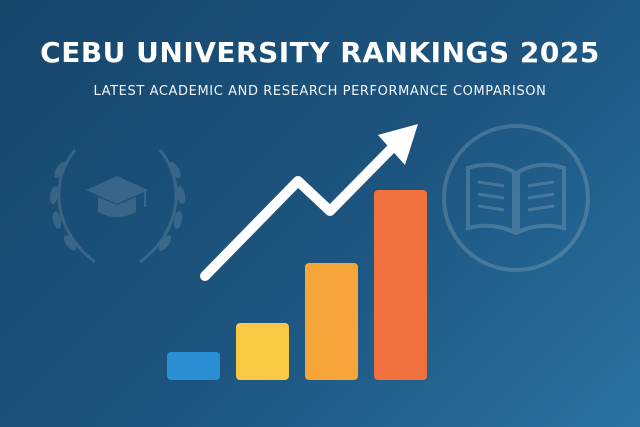  Describe the element at coordinates (117, 206) in the screenshot. I see `graduation-cap-laurel-icon` at that location.